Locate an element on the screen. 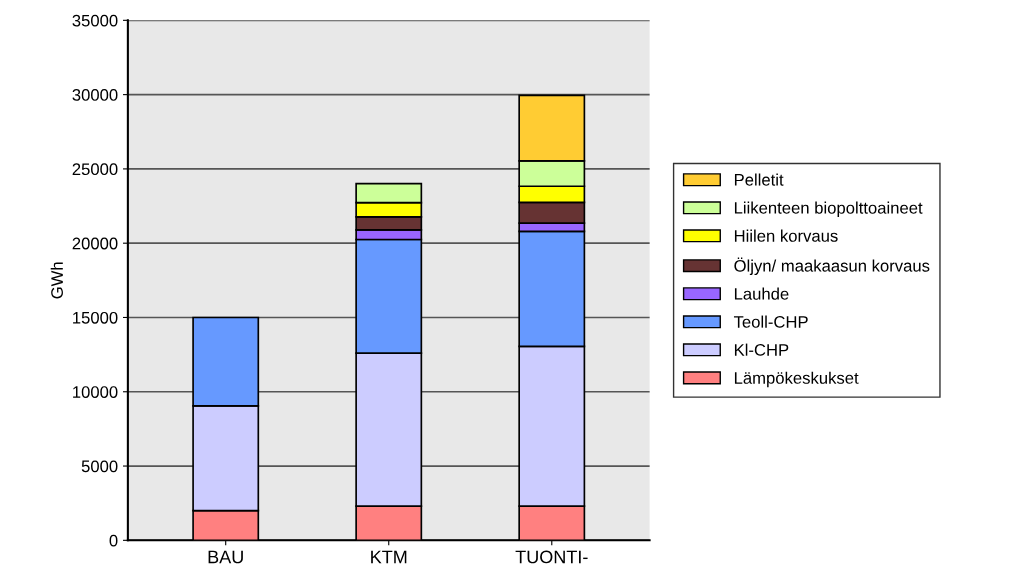 The height and width of the screenshot is (581, 1023). y-axis-title: GWh is located at coordinates (56, 280).